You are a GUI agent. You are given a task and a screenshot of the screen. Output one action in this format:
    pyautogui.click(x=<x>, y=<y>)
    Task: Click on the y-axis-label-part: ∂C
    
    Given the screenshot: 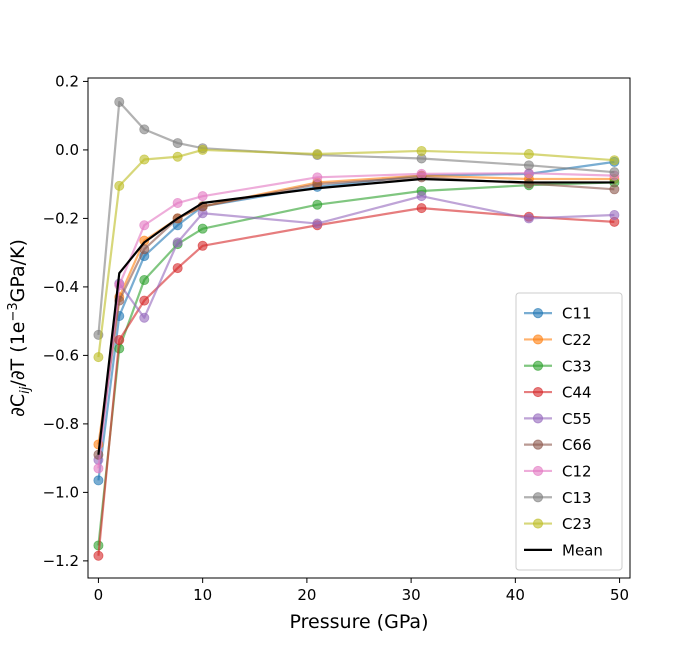 What is the action you would take?
    pyautogui.click(x=18, y=405)
    